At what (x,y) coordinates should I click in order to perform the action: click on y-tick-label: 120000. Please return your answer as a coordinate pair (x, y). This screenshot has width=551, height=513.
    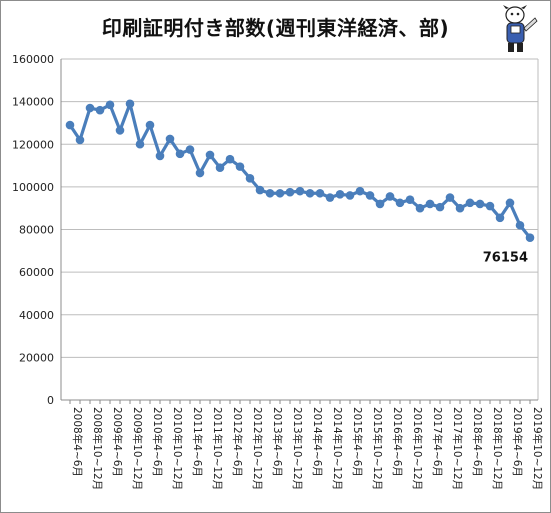
    Looking at the image, I should click on (33, 144).